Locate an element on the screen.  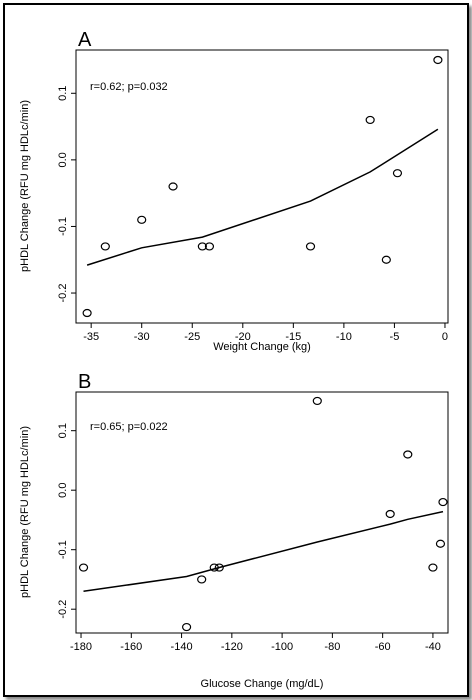
y-tick-label-b: 0.1 is located at coordinates (63, 430).